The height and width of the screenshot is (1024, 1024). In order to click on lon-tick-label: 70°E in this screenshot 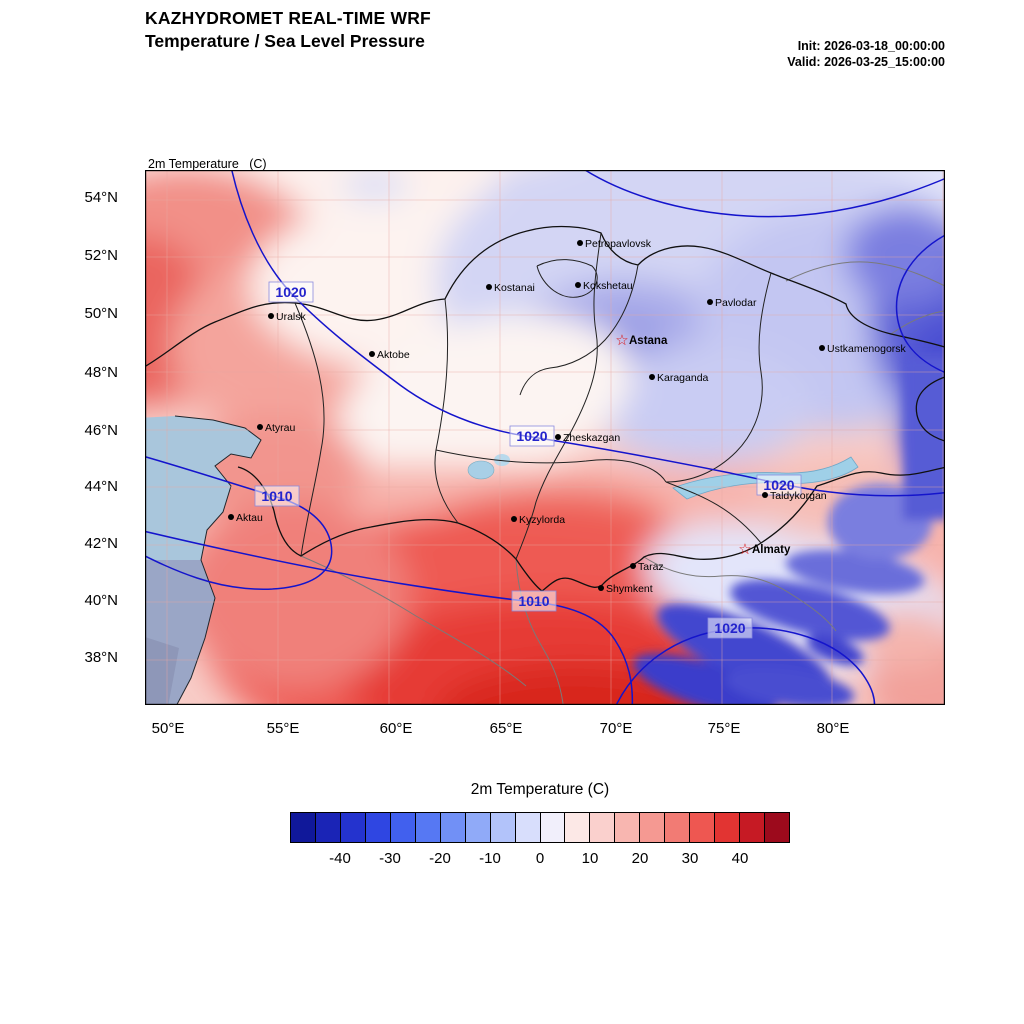, I will do `click(616, 728)`.